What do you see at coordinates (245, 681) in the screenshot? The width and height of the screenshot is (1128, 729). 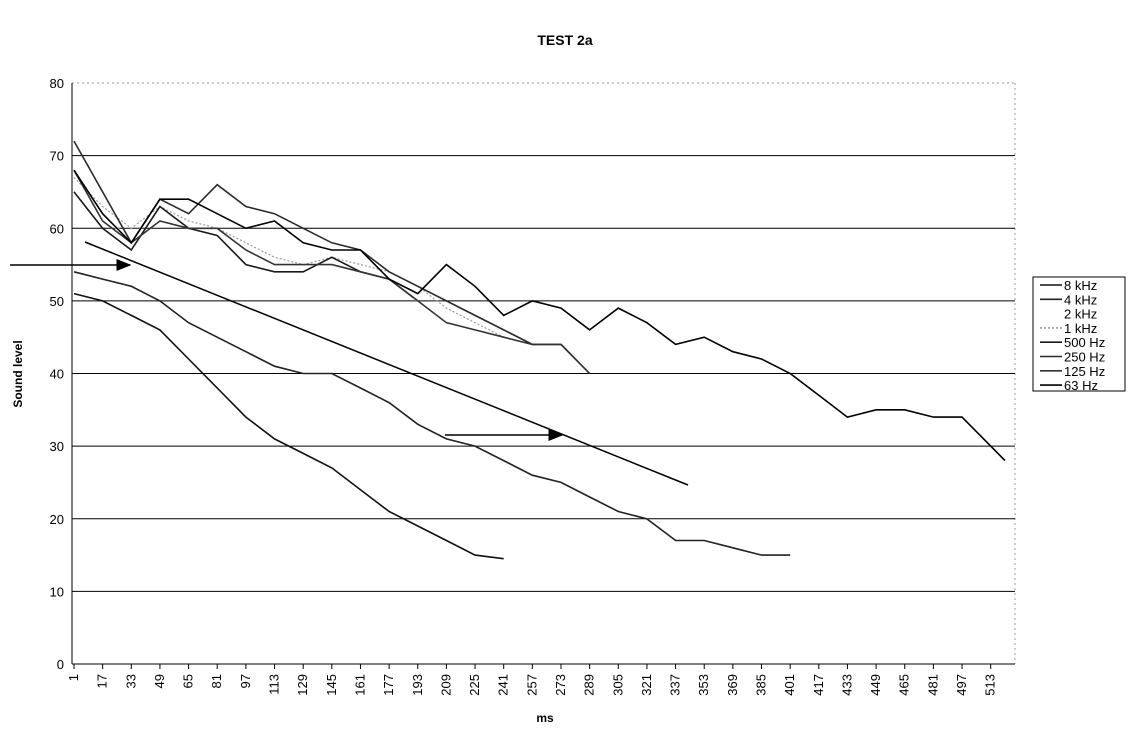 I see `x-tick-label: 97` at bounding box center [245, 681].